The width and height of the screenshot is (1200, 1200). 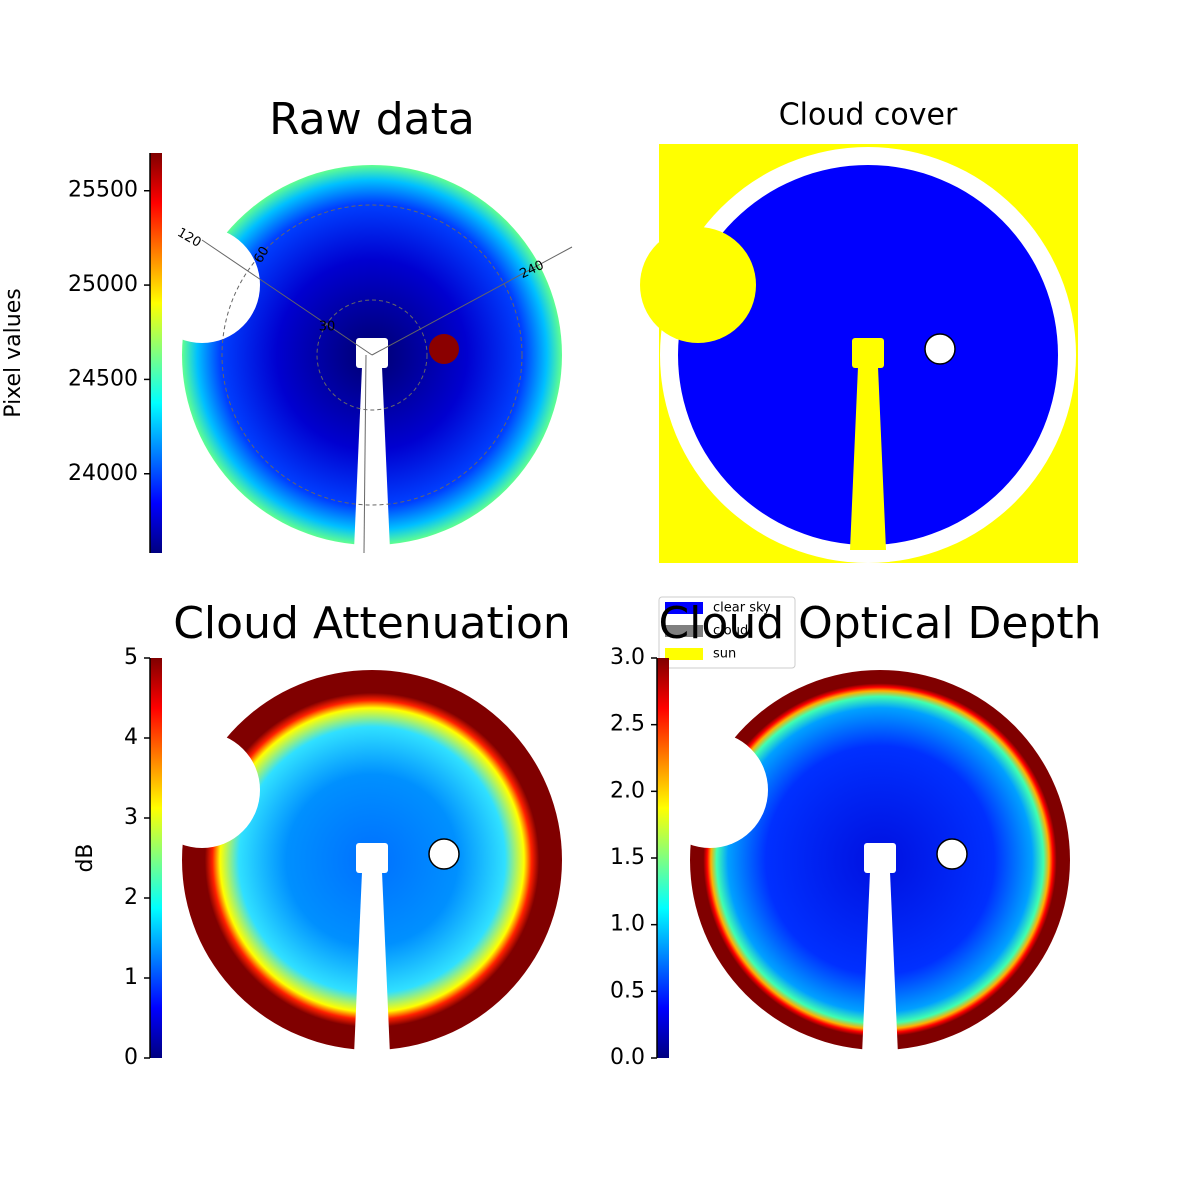 What do you see at coordinates (868, 115) in the screenshot?
I see `panel-title: Cloud cover` at bounding box center [868, 115].